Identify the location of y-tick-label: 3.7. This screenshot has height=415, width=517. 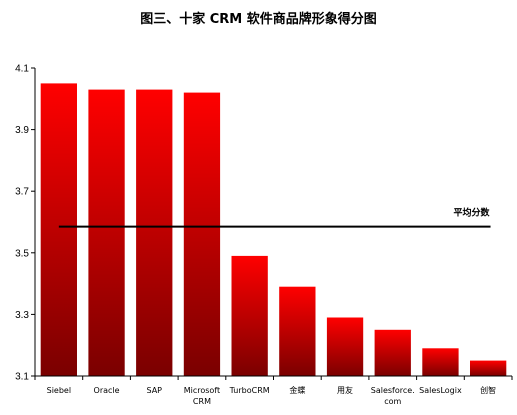
(22, 192).